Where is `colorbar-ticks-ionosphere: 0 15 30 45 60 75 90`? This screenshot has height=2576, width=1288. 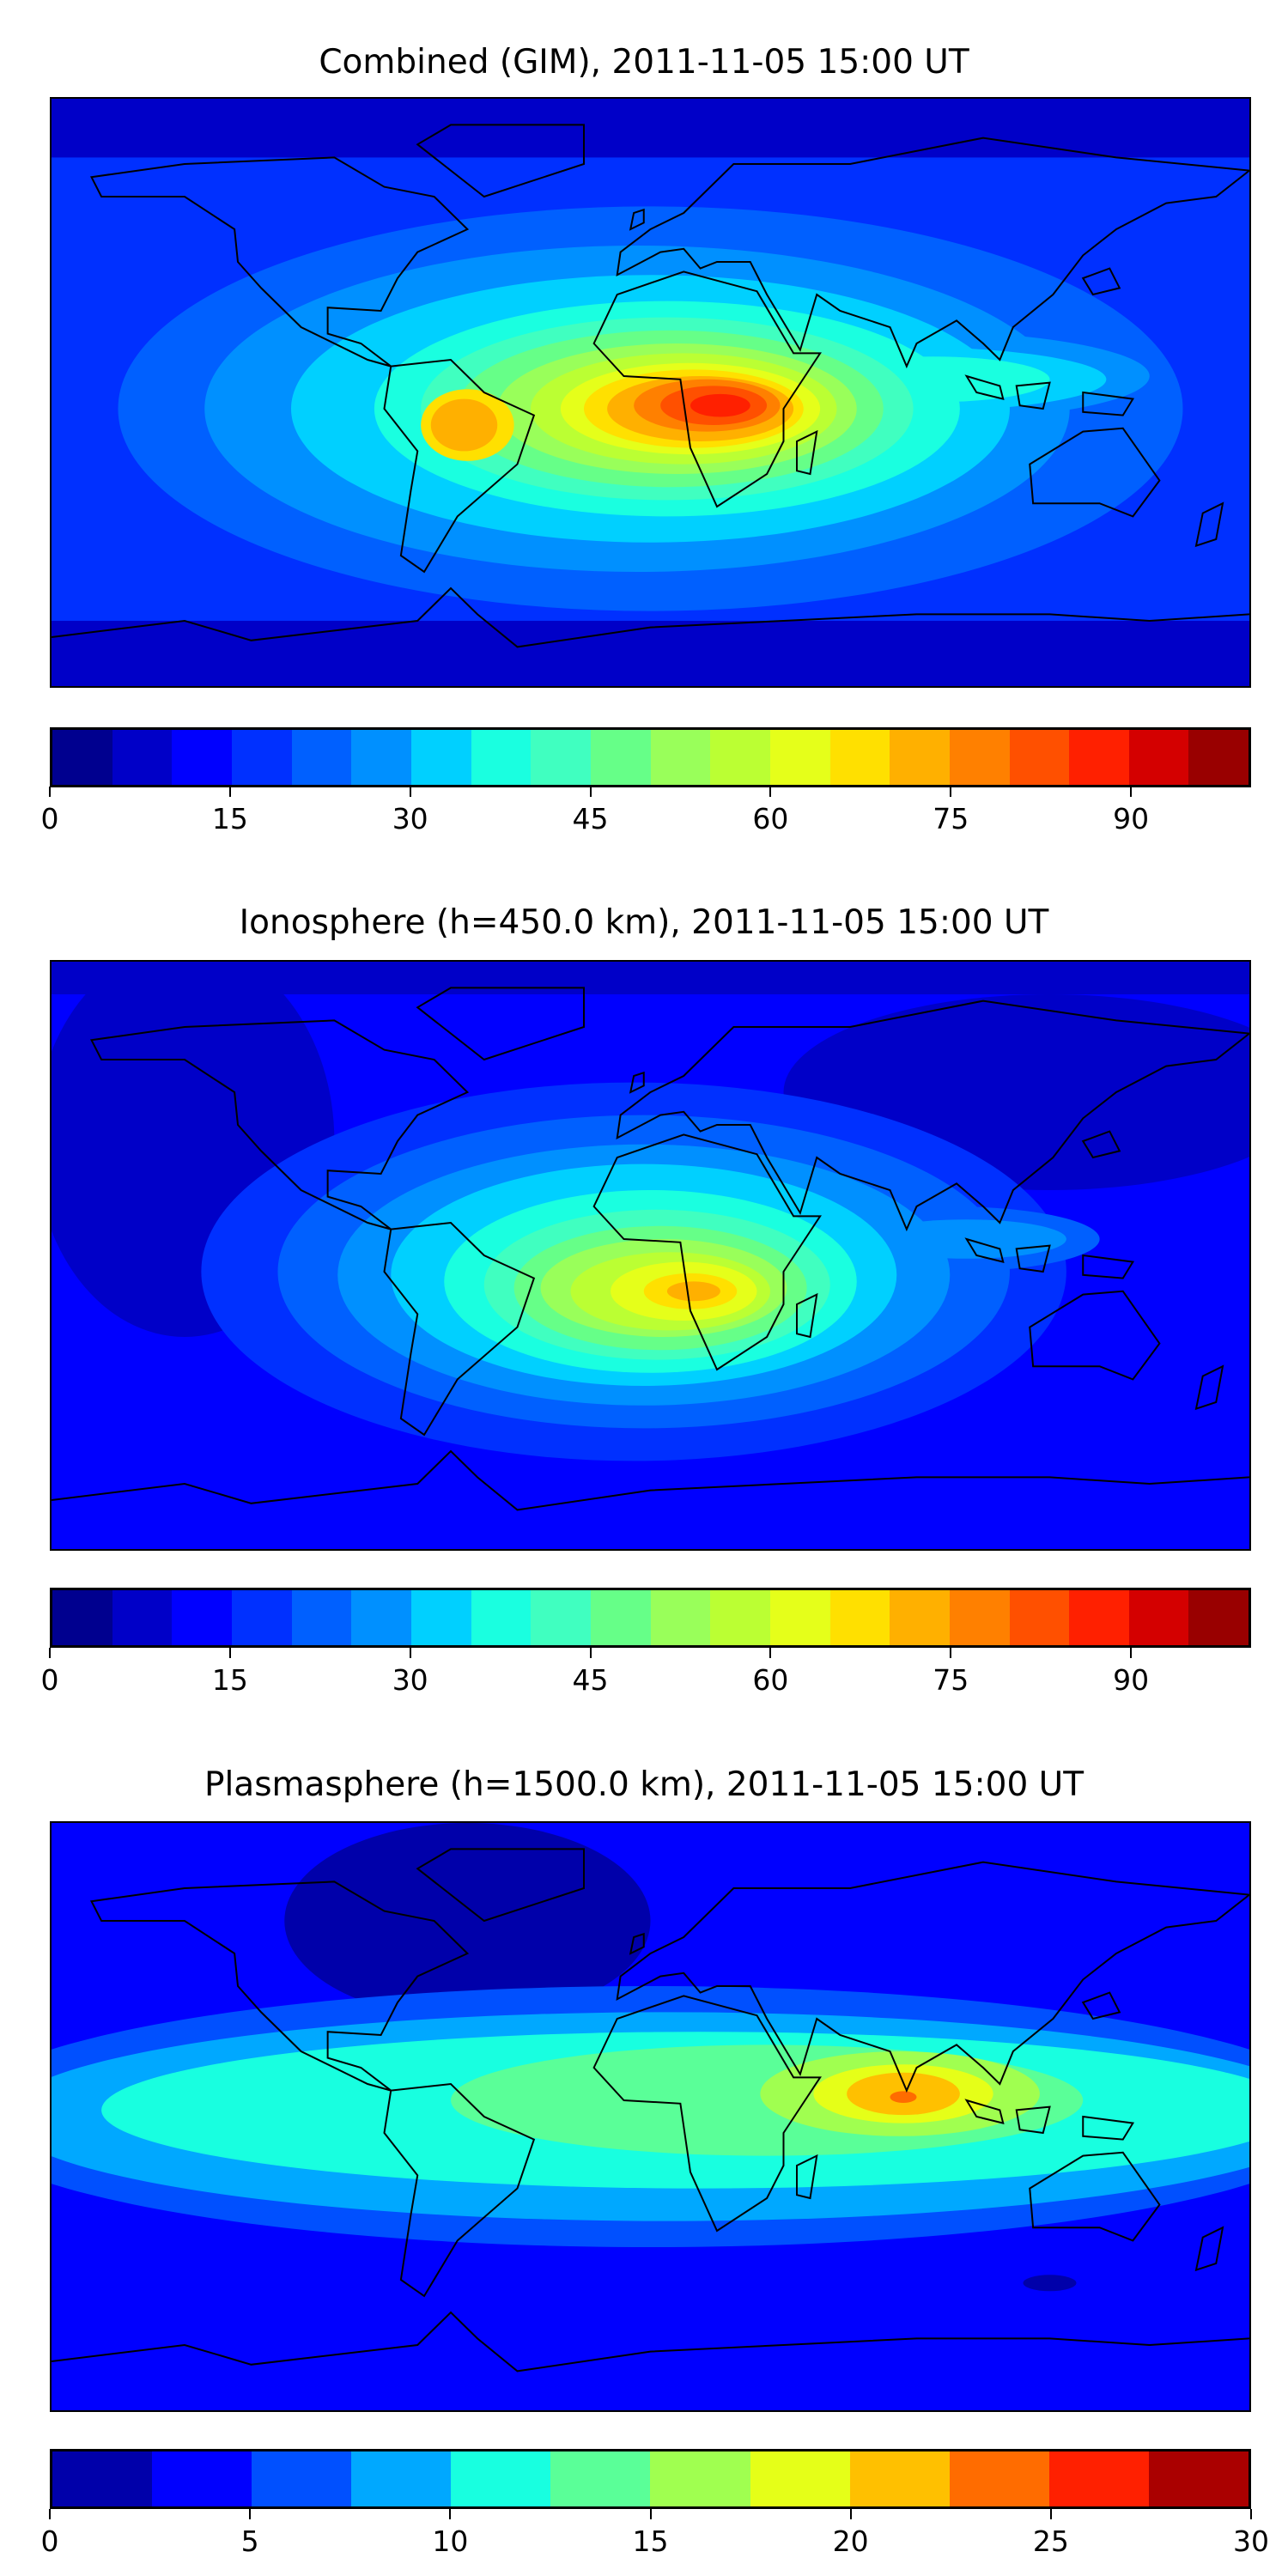
colorbar-ticks-ionosphere: 0 15 30 45 60 75 90 is located at coordinates (646, 1674).